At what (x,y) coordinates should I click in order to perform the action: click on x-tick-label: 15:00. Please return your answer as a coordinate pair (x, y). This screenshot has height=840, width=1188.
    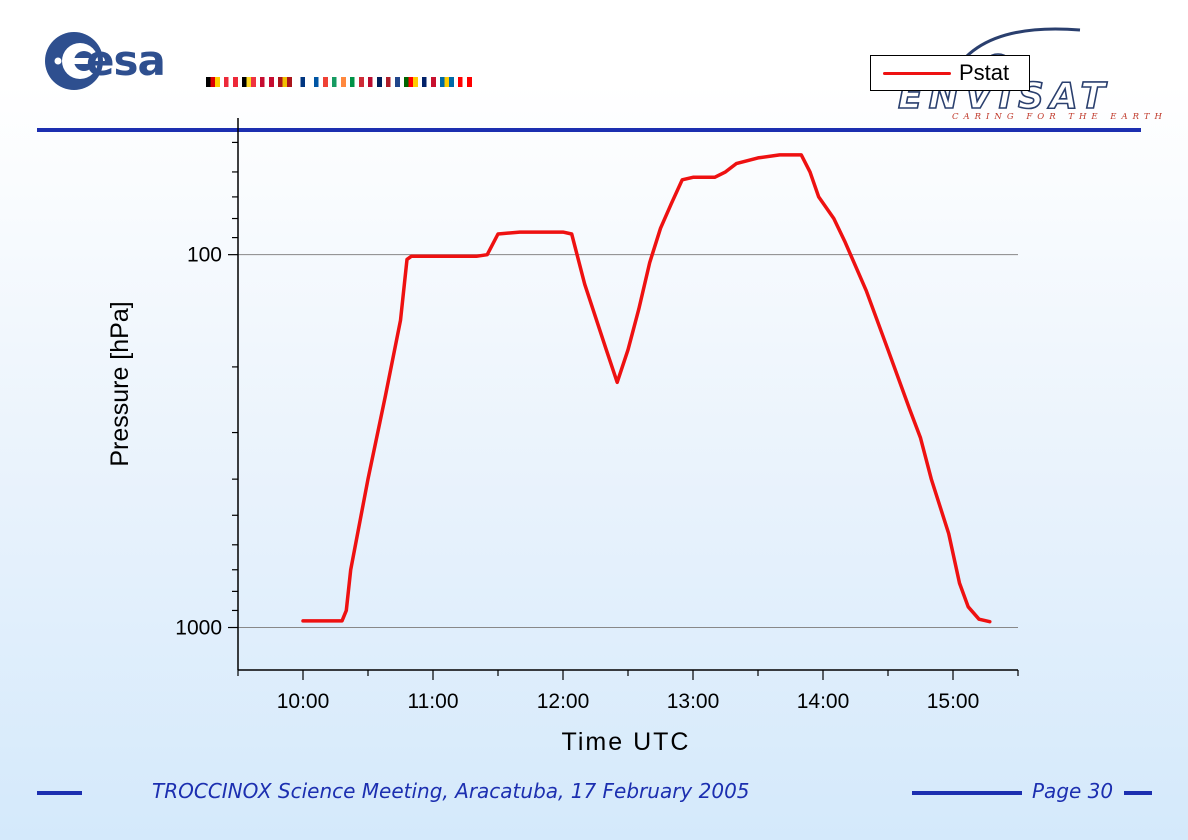
    Looking at the image, I should click on (953, 701).